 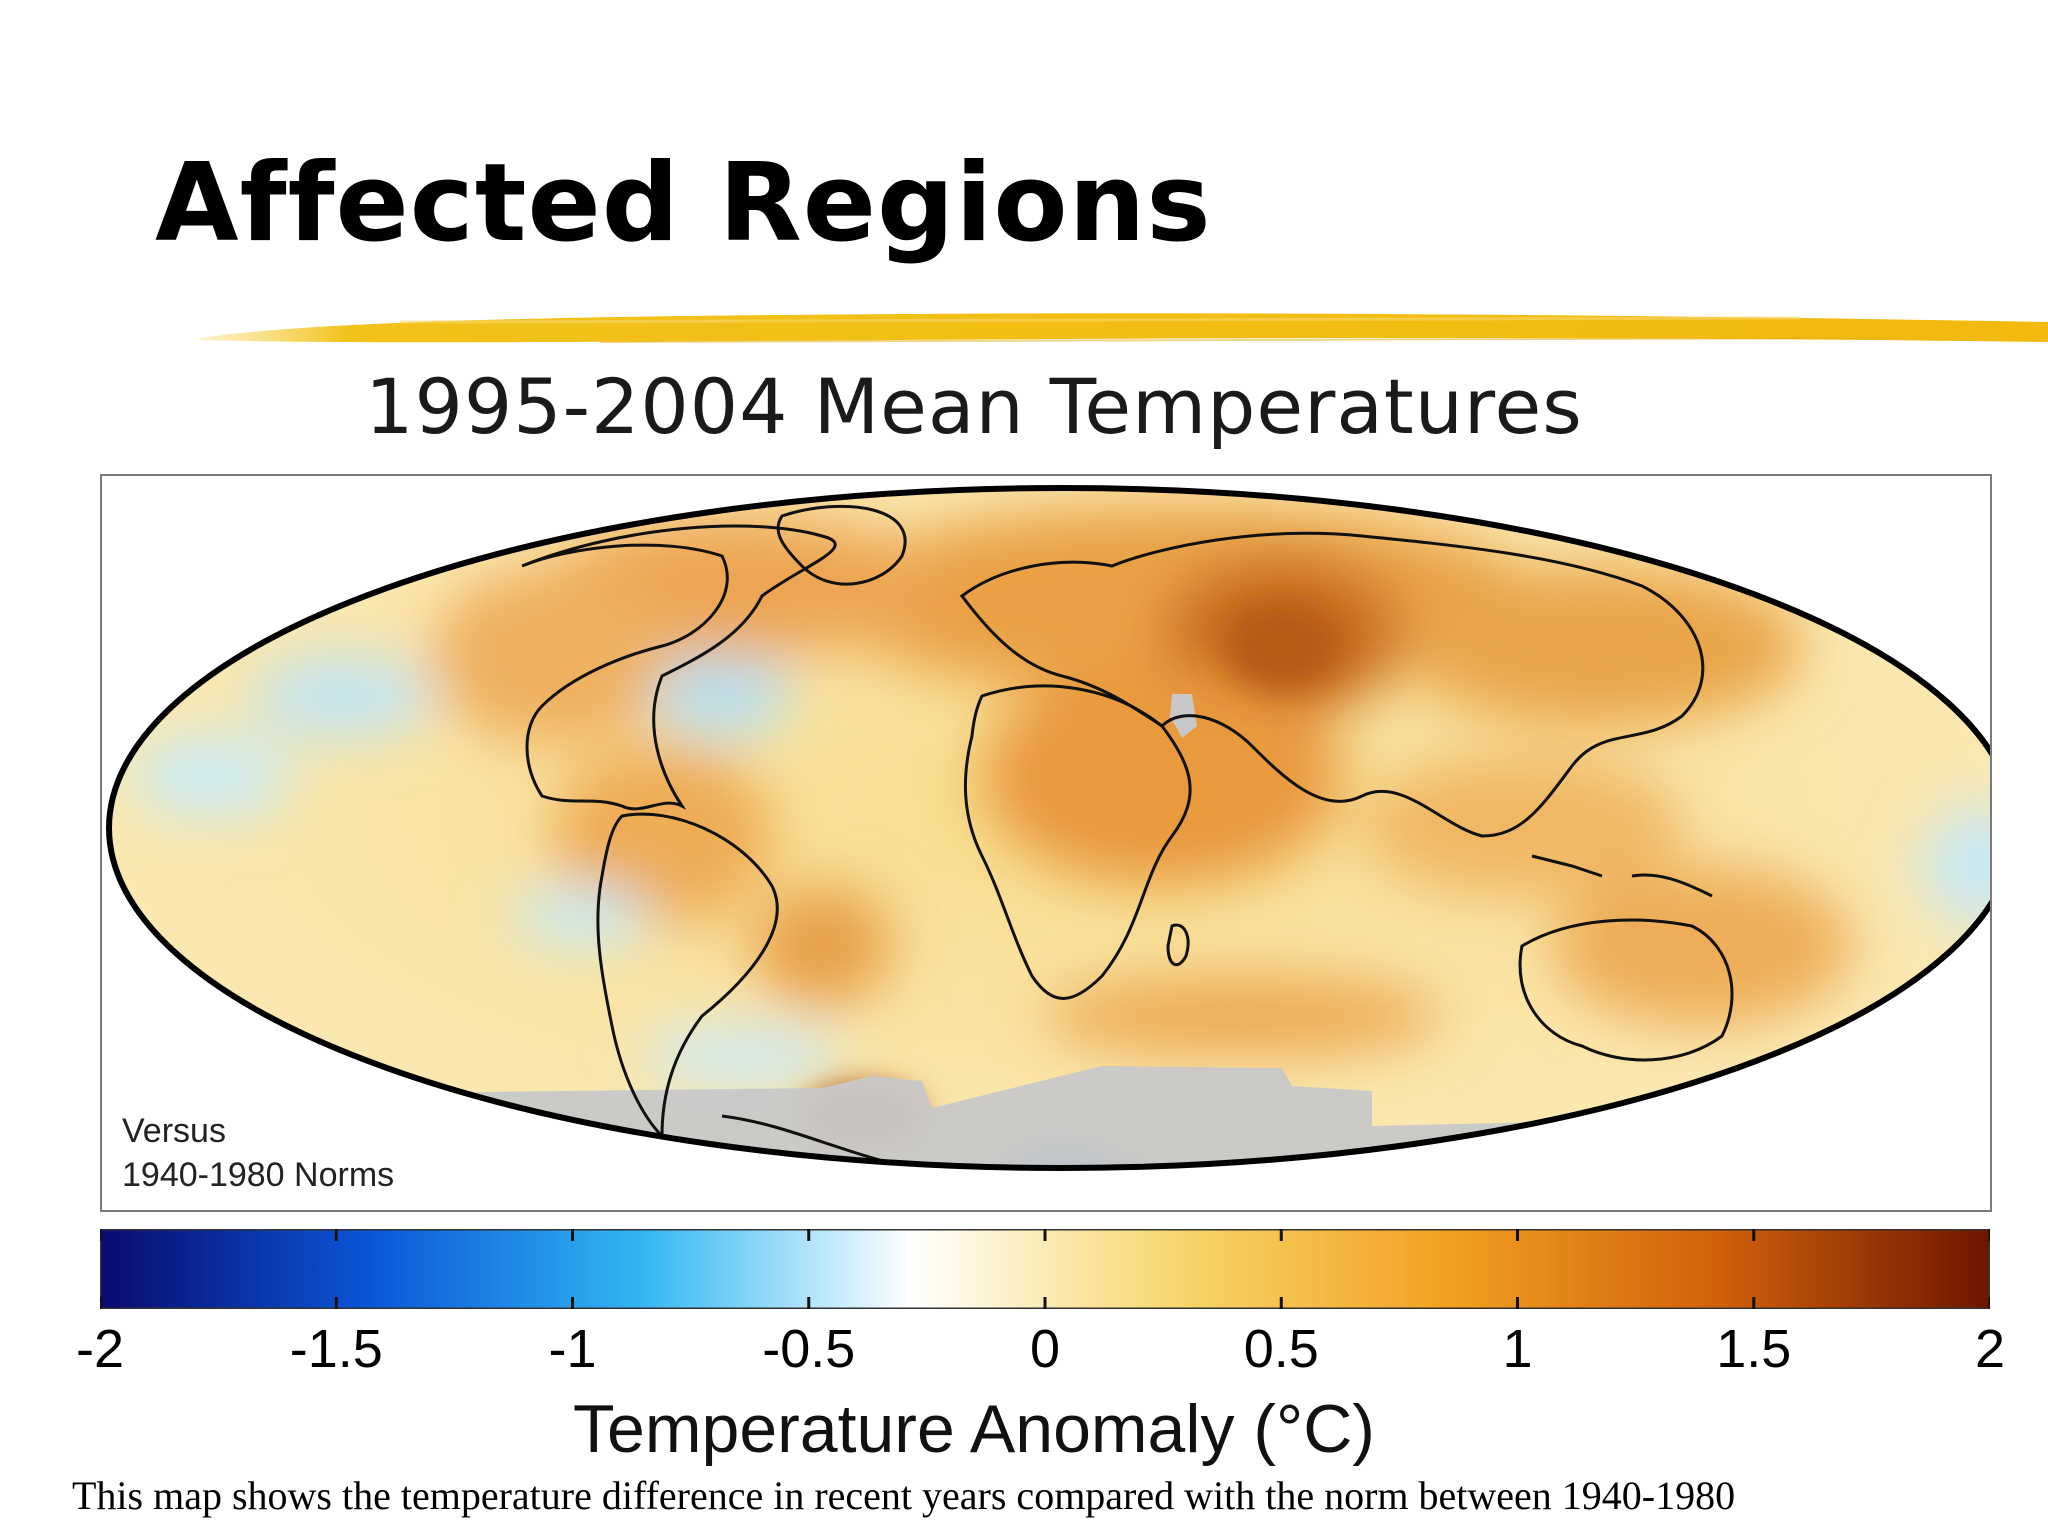 What do you see at coordinates (1517, 1349) in the screenshot?
I see `colorbar-tick-label: 1` at bounding box center [1517, 1349].